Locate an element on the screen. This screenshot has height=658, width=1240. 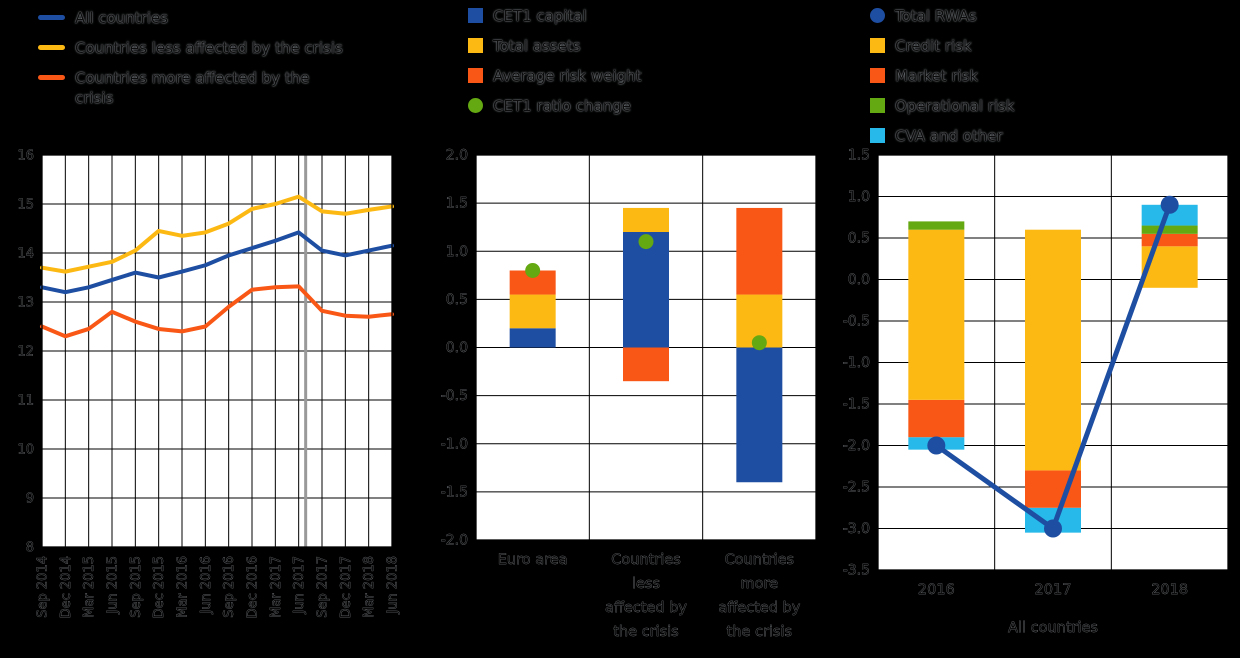
cet1-capital-swatch is located at coordinates (475, 15).